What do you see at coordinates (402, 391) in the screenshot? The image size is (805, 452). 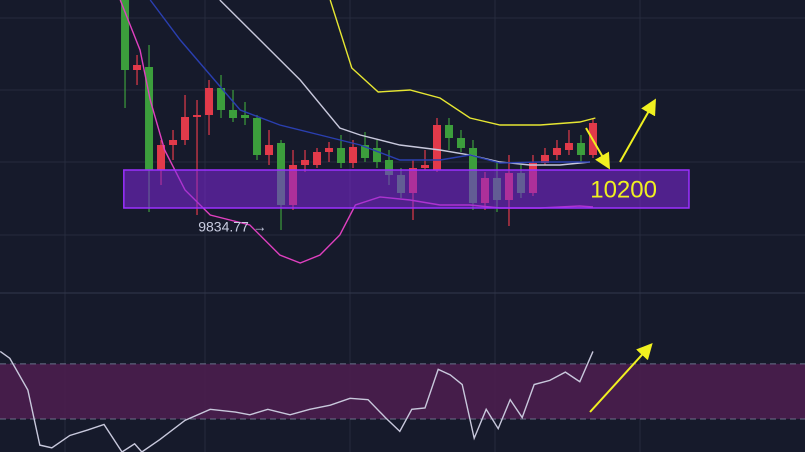 I see `rsi-band` at bounding box center [402, 391].